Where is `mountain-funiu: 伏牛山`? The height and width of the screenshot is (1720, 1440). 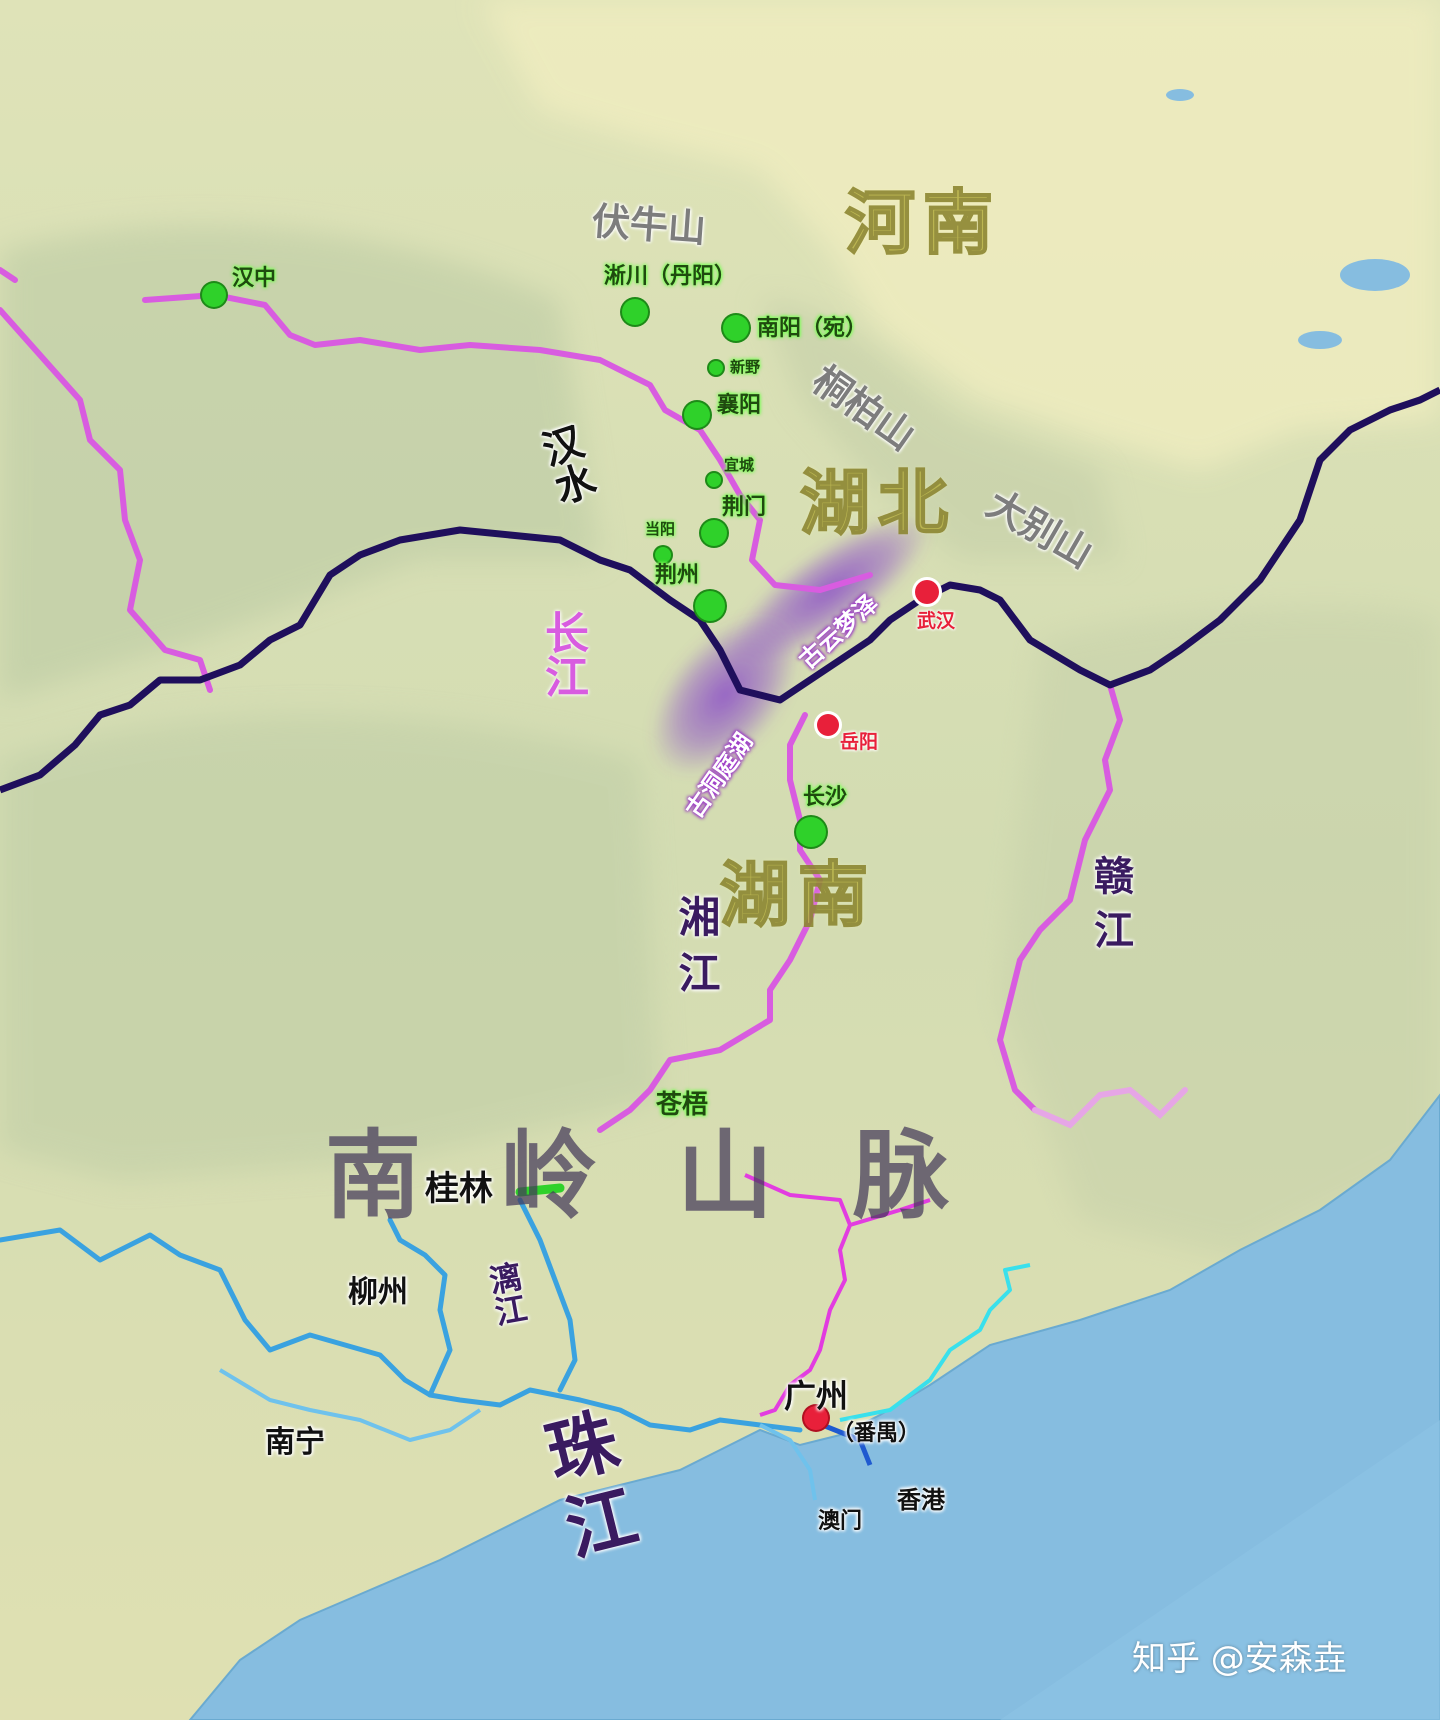
mountain-funiu: 伏牛山 is located at coordinates (649, 224).